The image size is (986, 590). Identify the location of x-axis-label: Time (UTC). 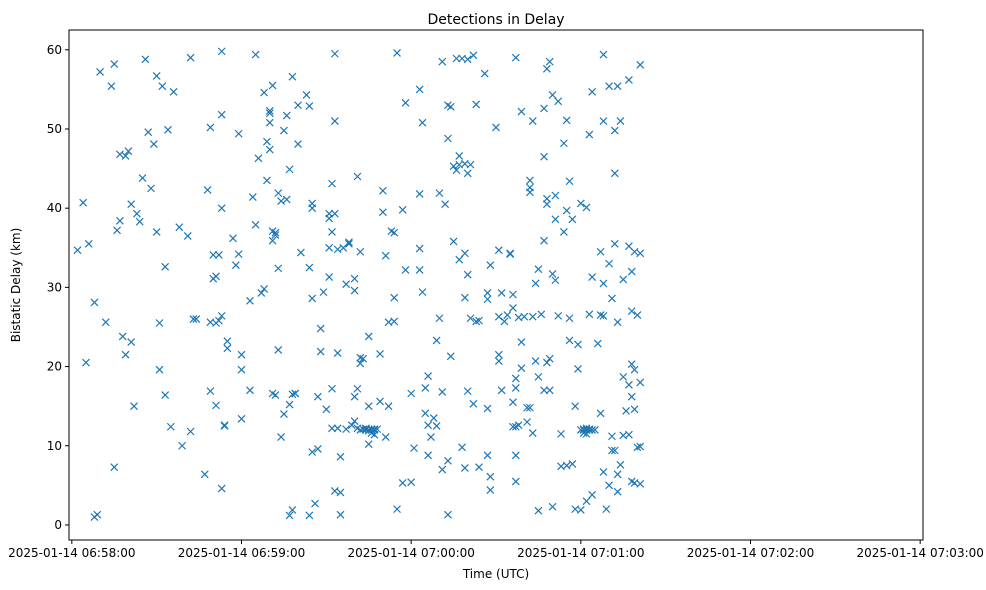
(495, 574).